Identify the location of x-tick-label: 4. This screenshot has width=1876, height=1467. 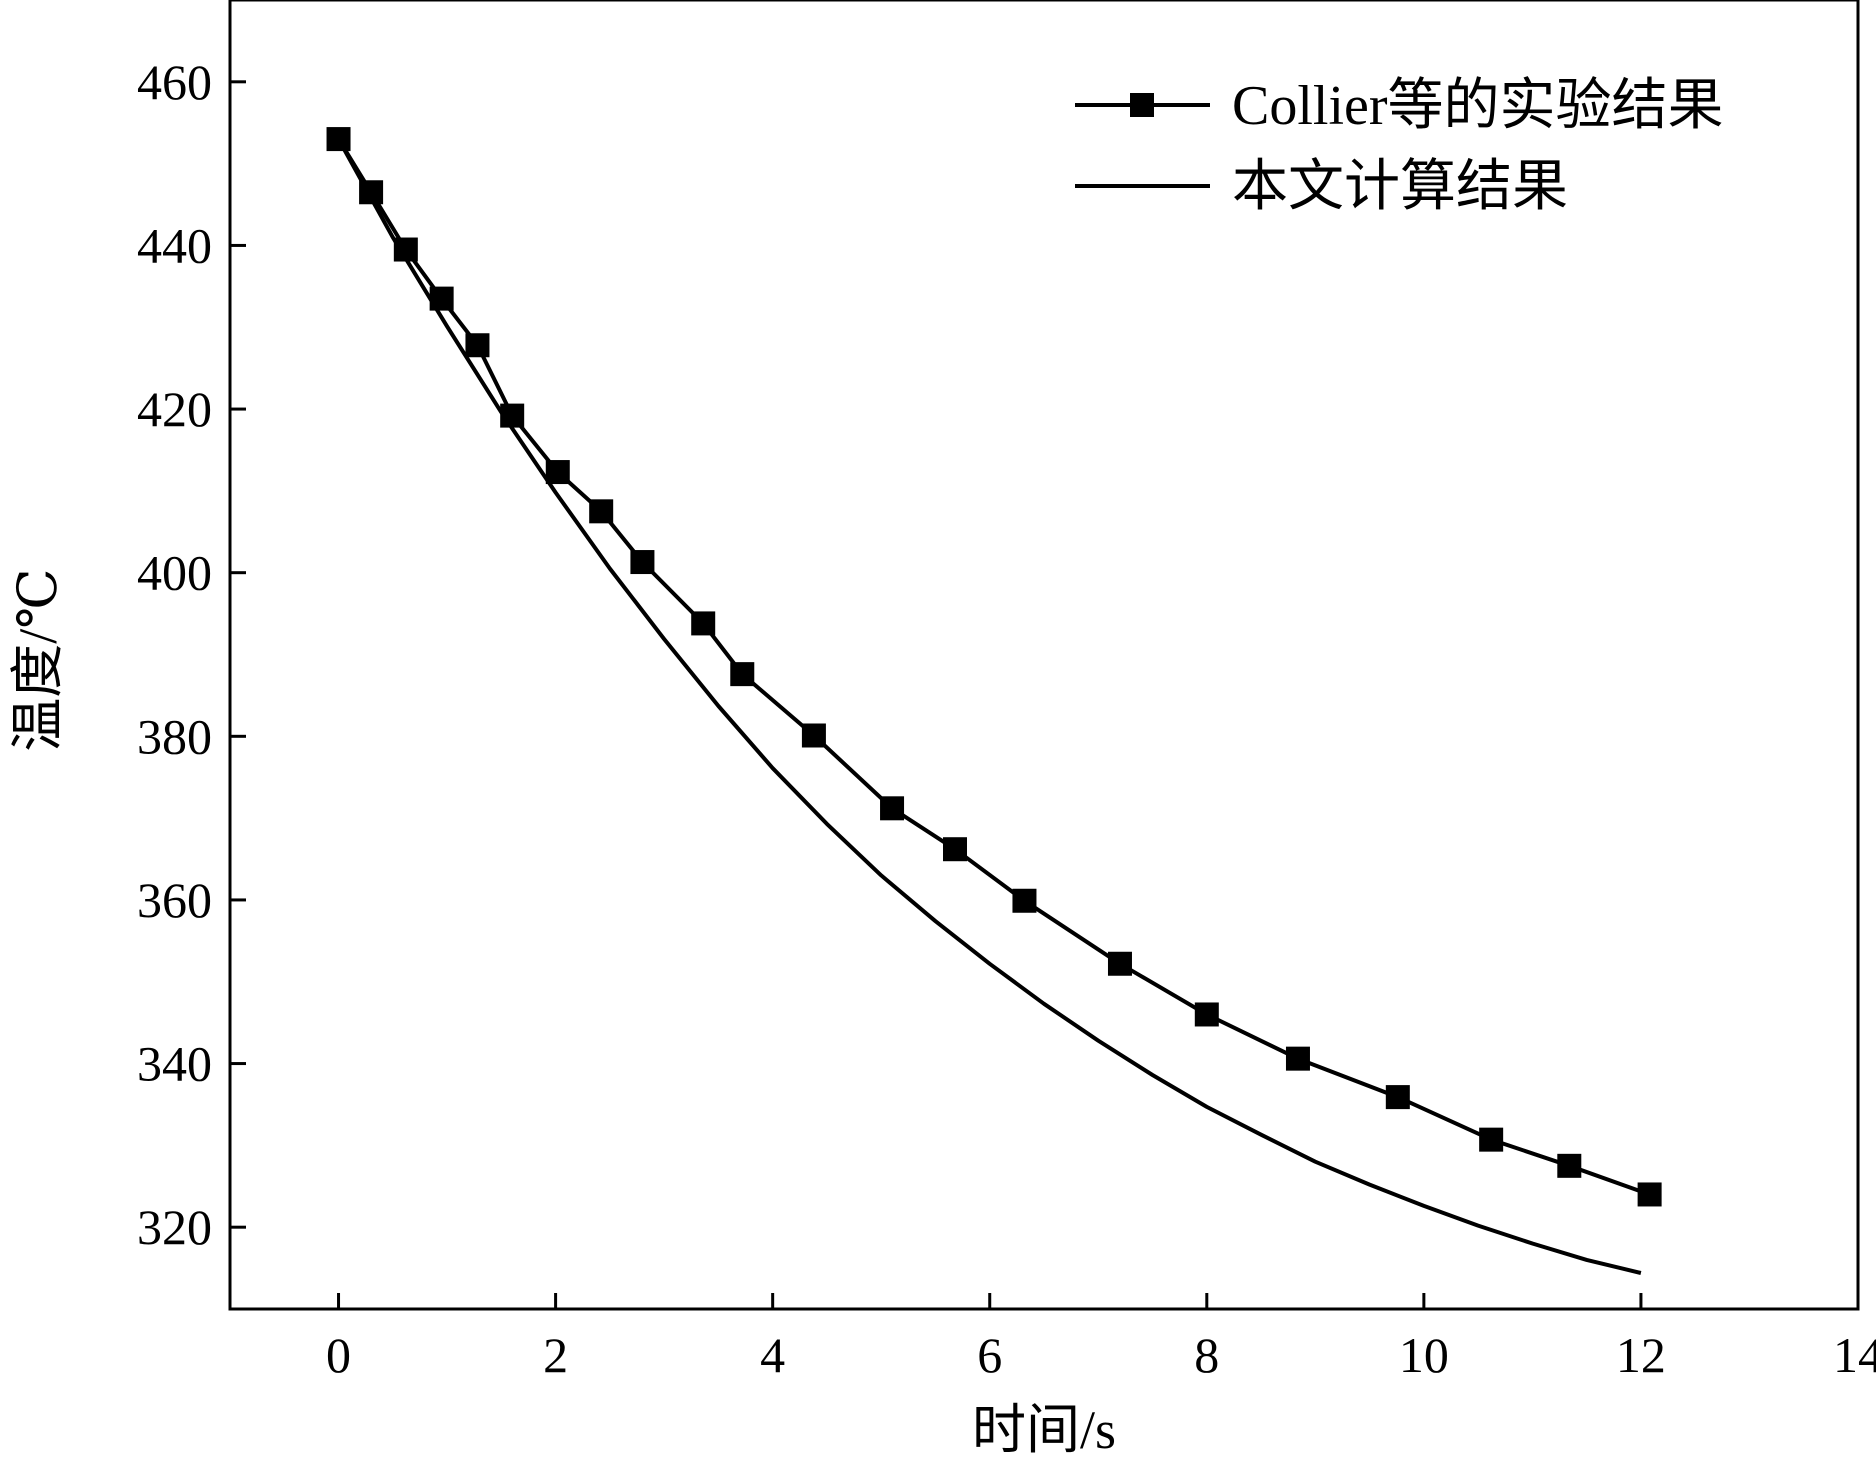
(772, 1355).